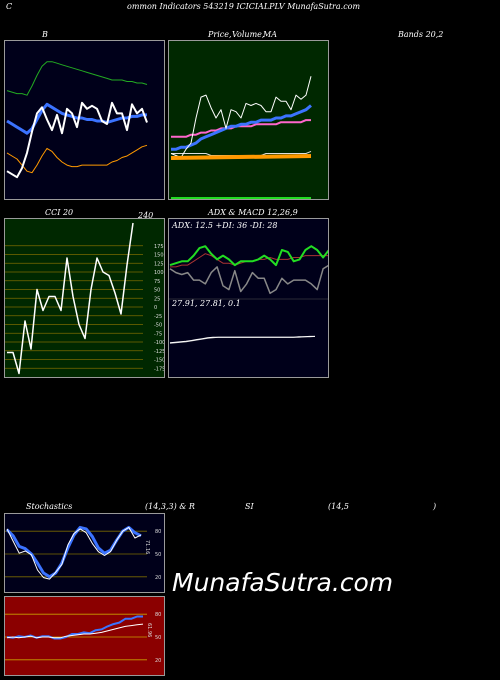 The width and height of the screenshot is (500, 680). What do you see at coordinates (59, 212) in the screenshot?
I see `cci-label: CCI 20` at bounding box center [59, 212].